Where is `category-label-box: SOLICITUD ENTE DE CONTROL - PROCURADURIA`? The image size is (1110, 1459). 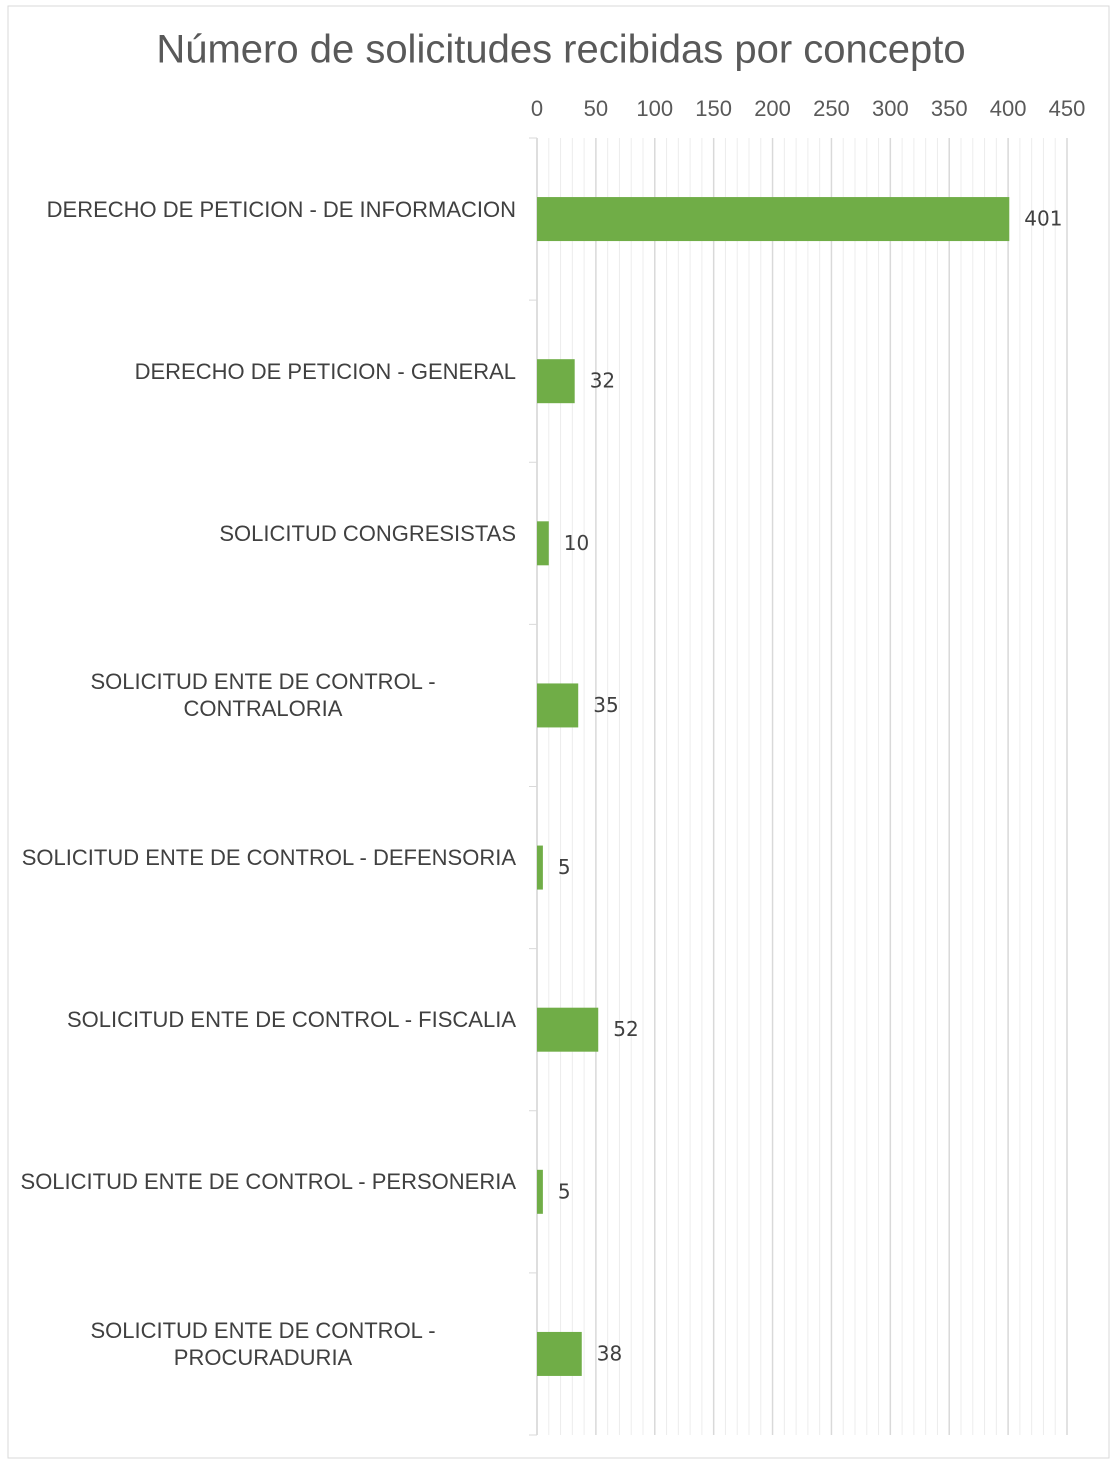
category-label-box: SOLICITUD ENTE DE CONTROL - PROCURADURIA is located at coordinates (263, 1343).